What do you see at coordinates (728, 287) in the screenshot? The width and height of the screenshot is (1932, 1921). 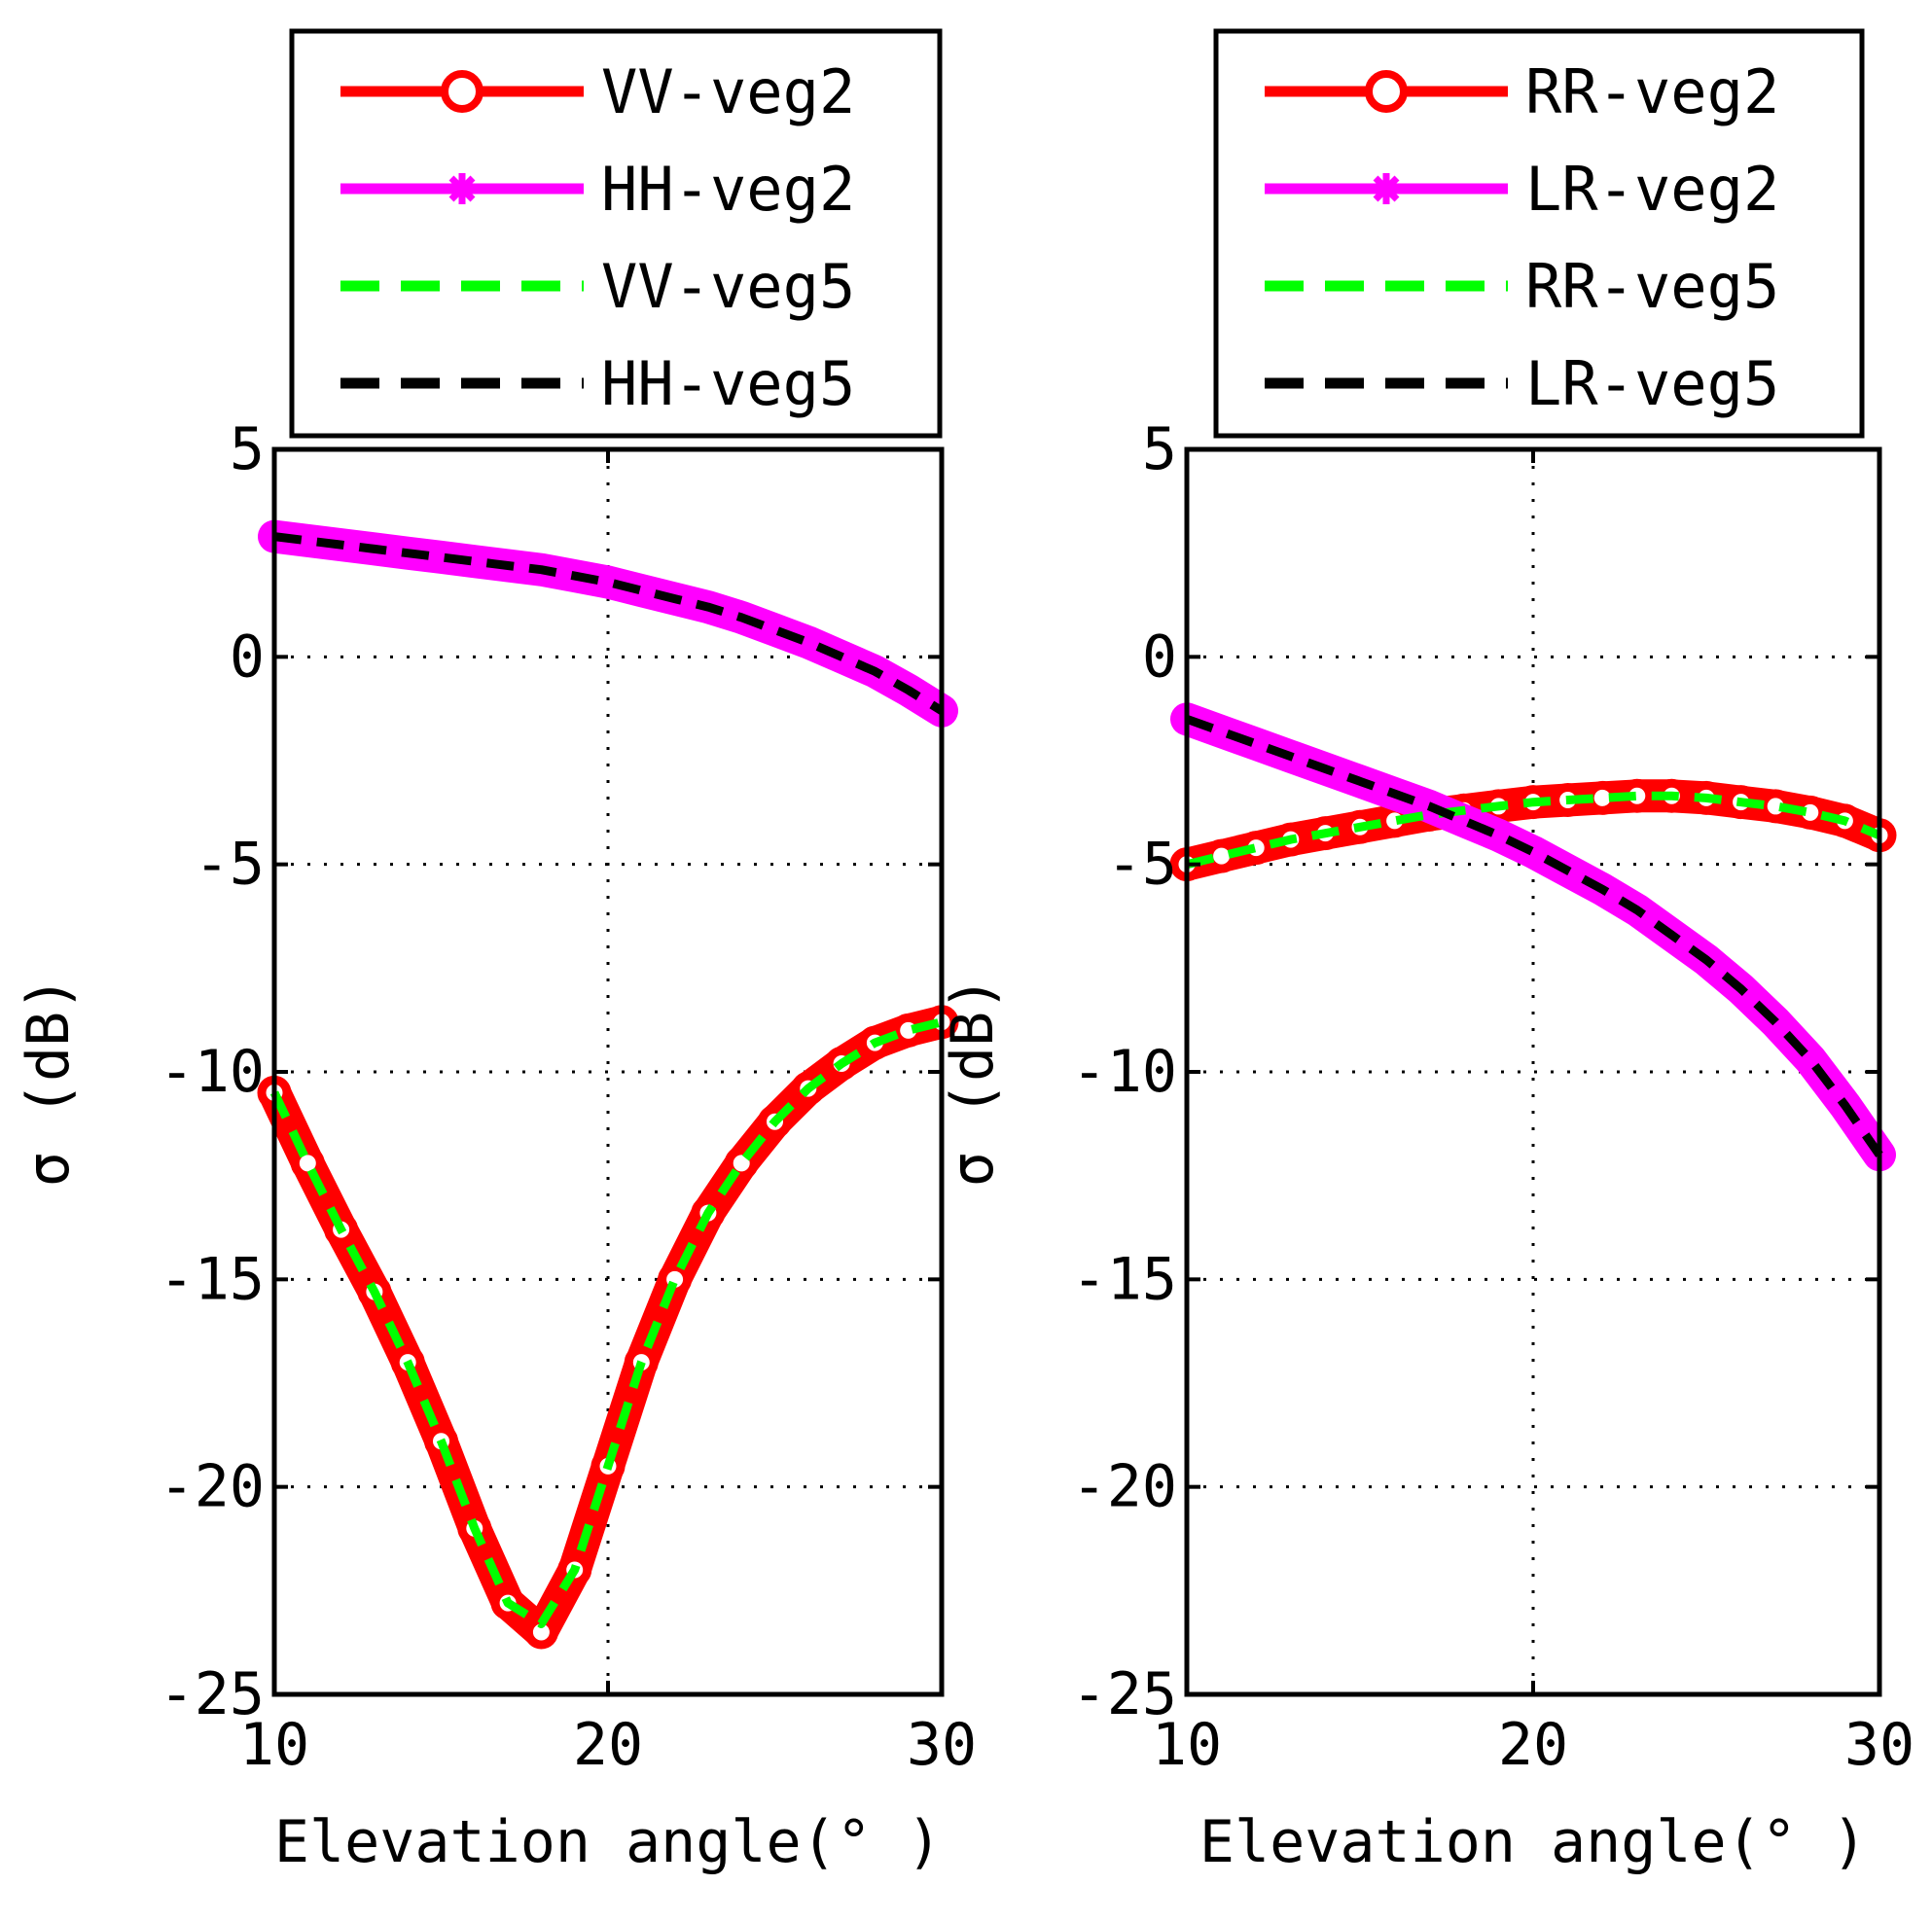 I see `legend-entry-vv-veg5-label: VV-veg5` at bounding box center [728, 287].